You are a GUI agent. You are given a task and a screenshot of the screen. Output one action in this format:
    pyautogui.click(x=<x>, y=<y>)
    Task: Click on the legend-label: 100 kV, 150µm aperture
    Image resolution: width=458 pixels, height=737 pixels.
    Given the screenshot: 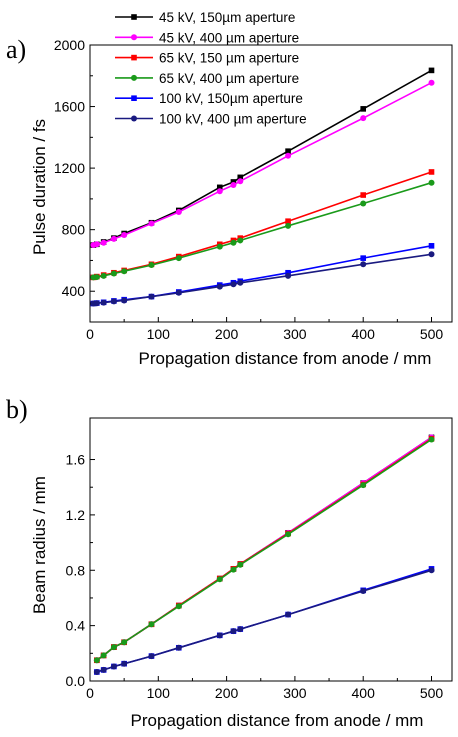 What is the action you would take?
    pyautogui.click(x=231, y=98)
    